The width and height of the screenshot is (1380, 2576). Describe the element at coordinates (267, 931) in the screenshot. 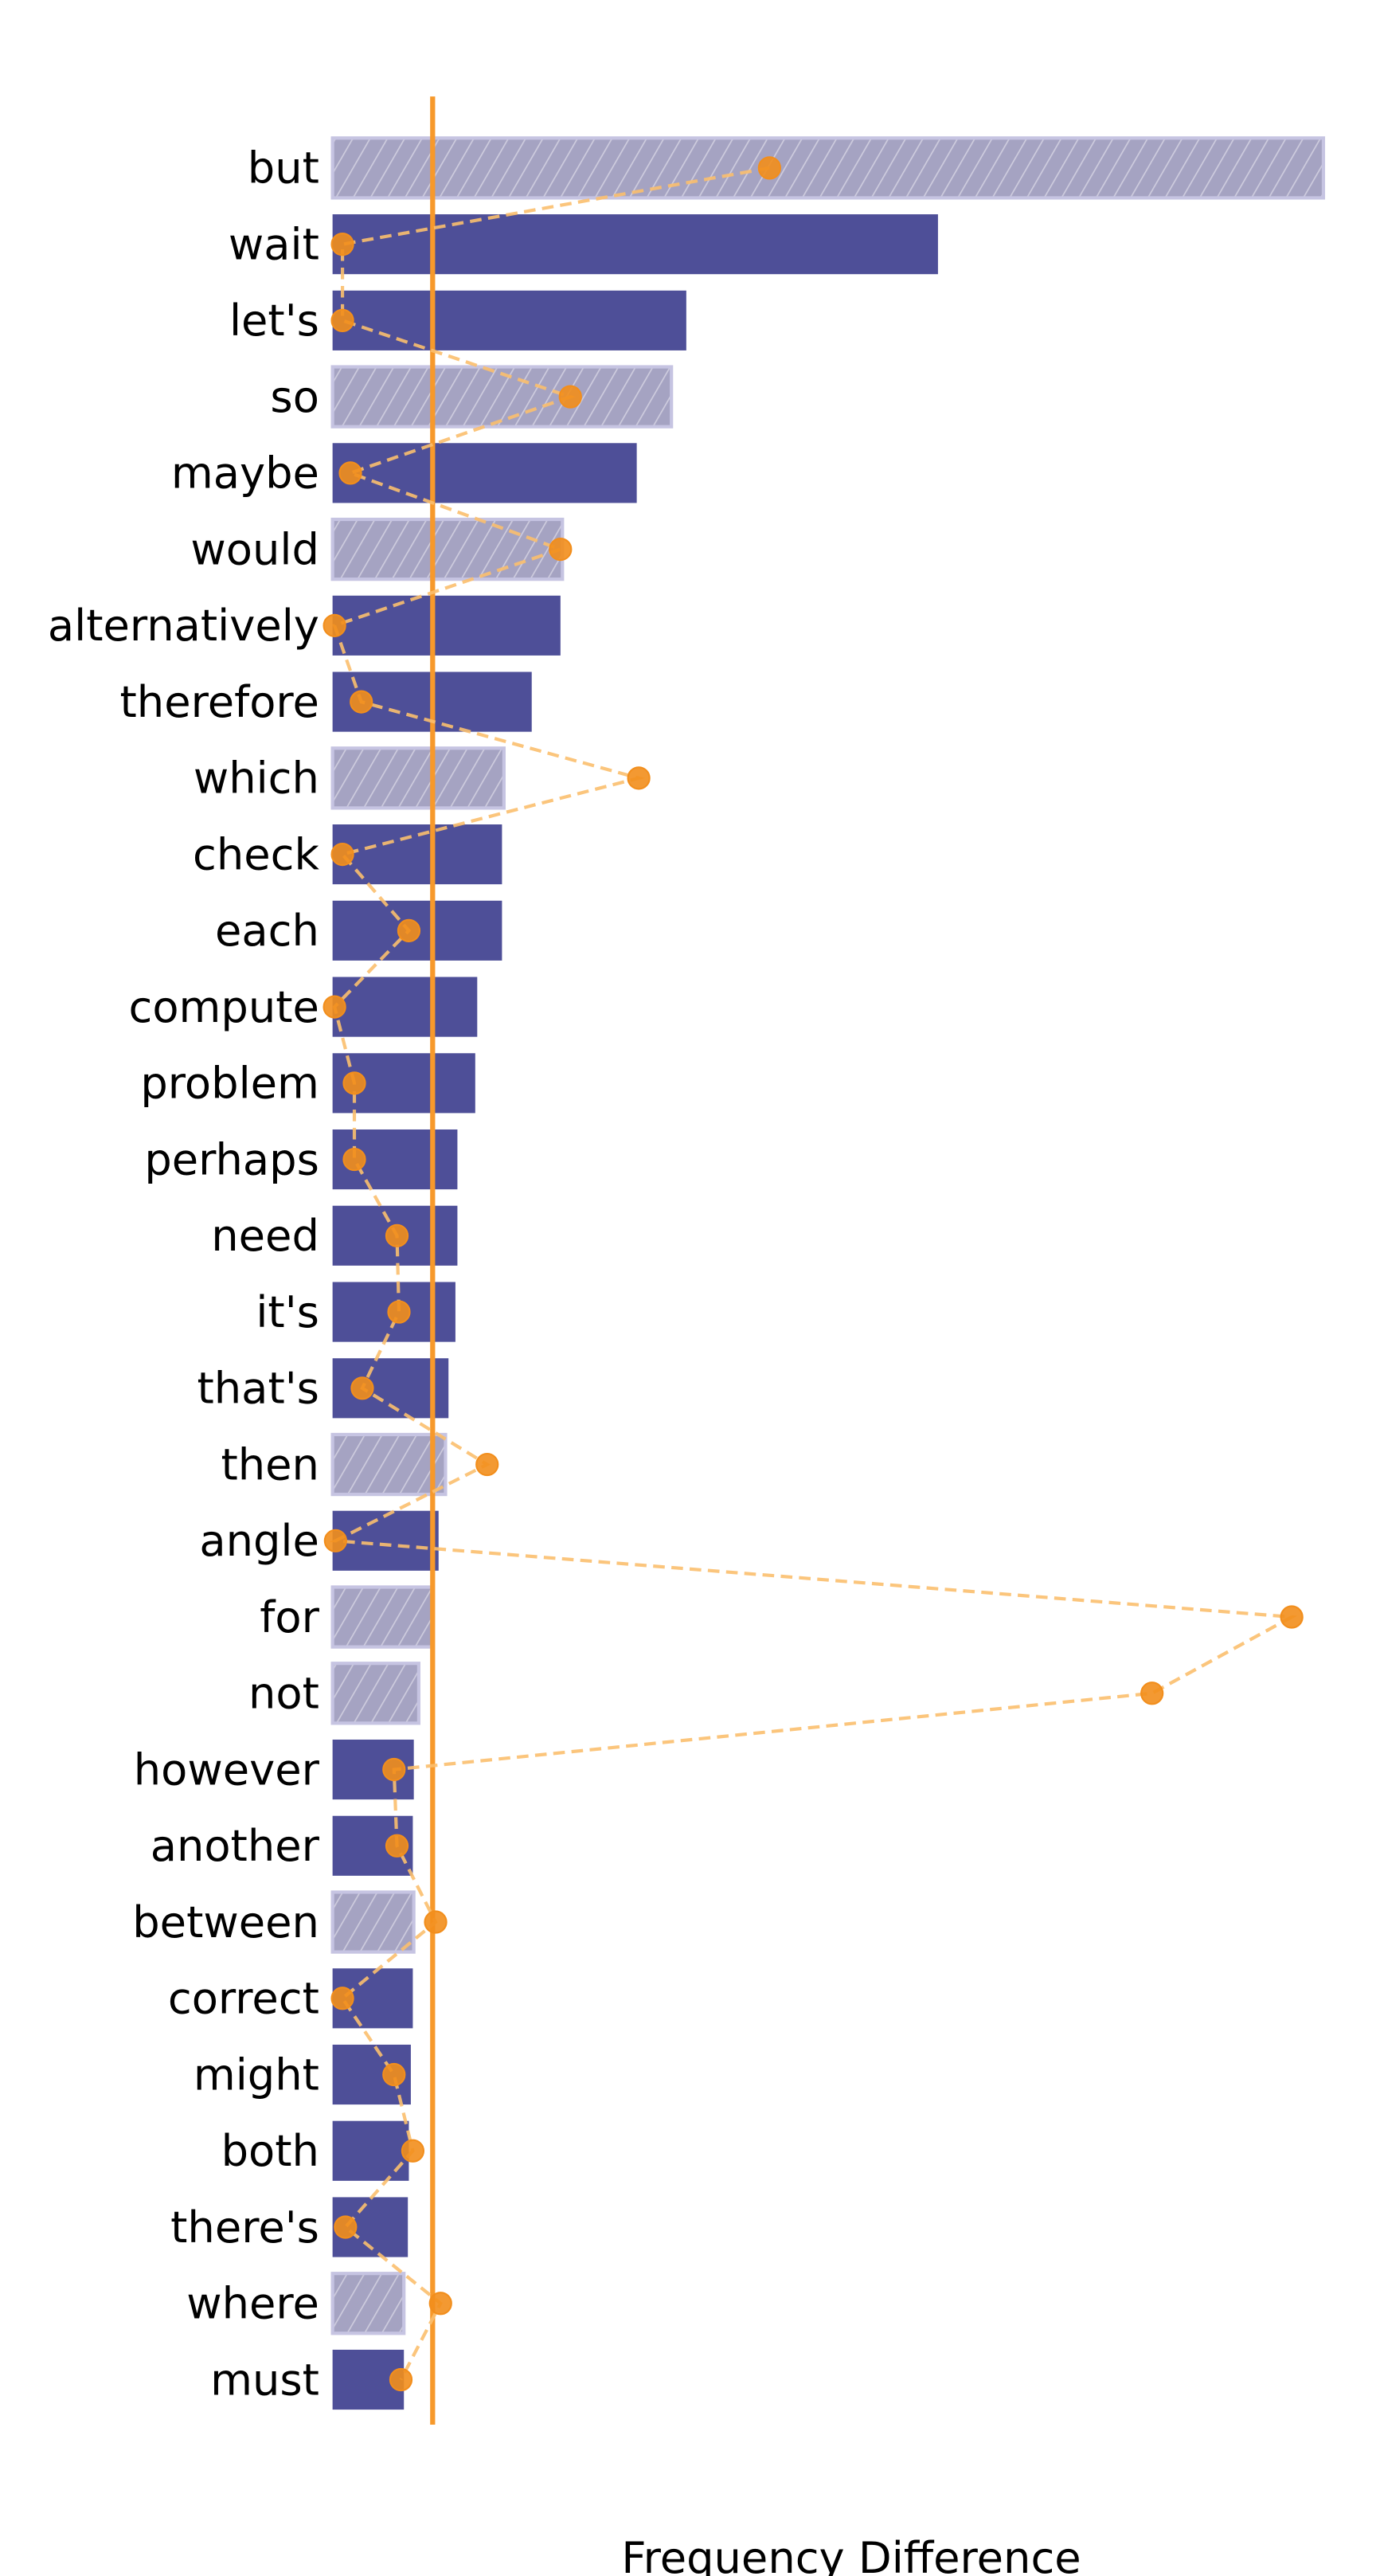

I see `category-label: each` at that location.